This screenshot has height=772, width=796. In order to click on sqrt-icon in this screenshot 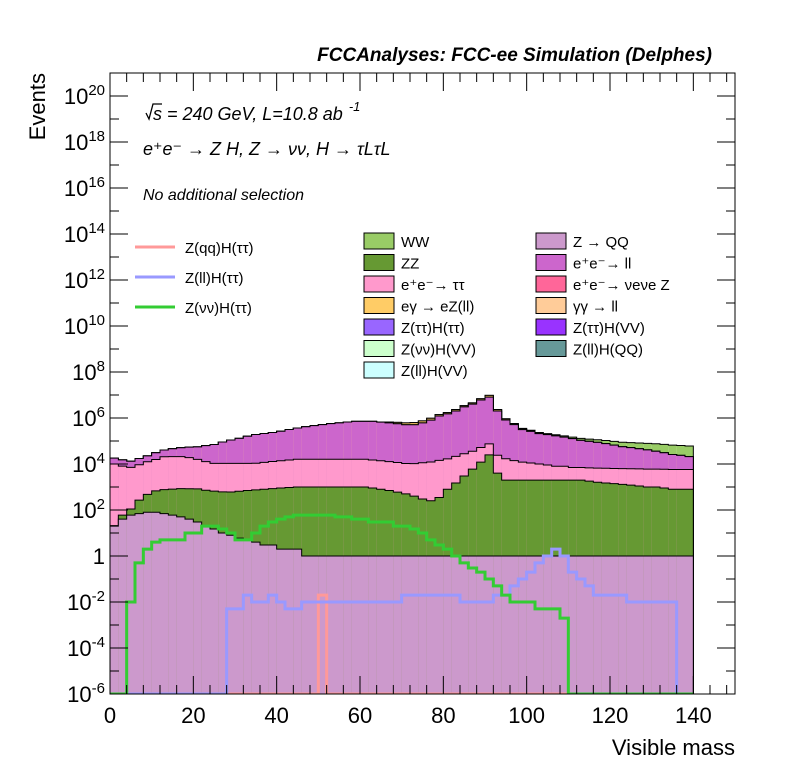, I will do `click(153, 112)`.